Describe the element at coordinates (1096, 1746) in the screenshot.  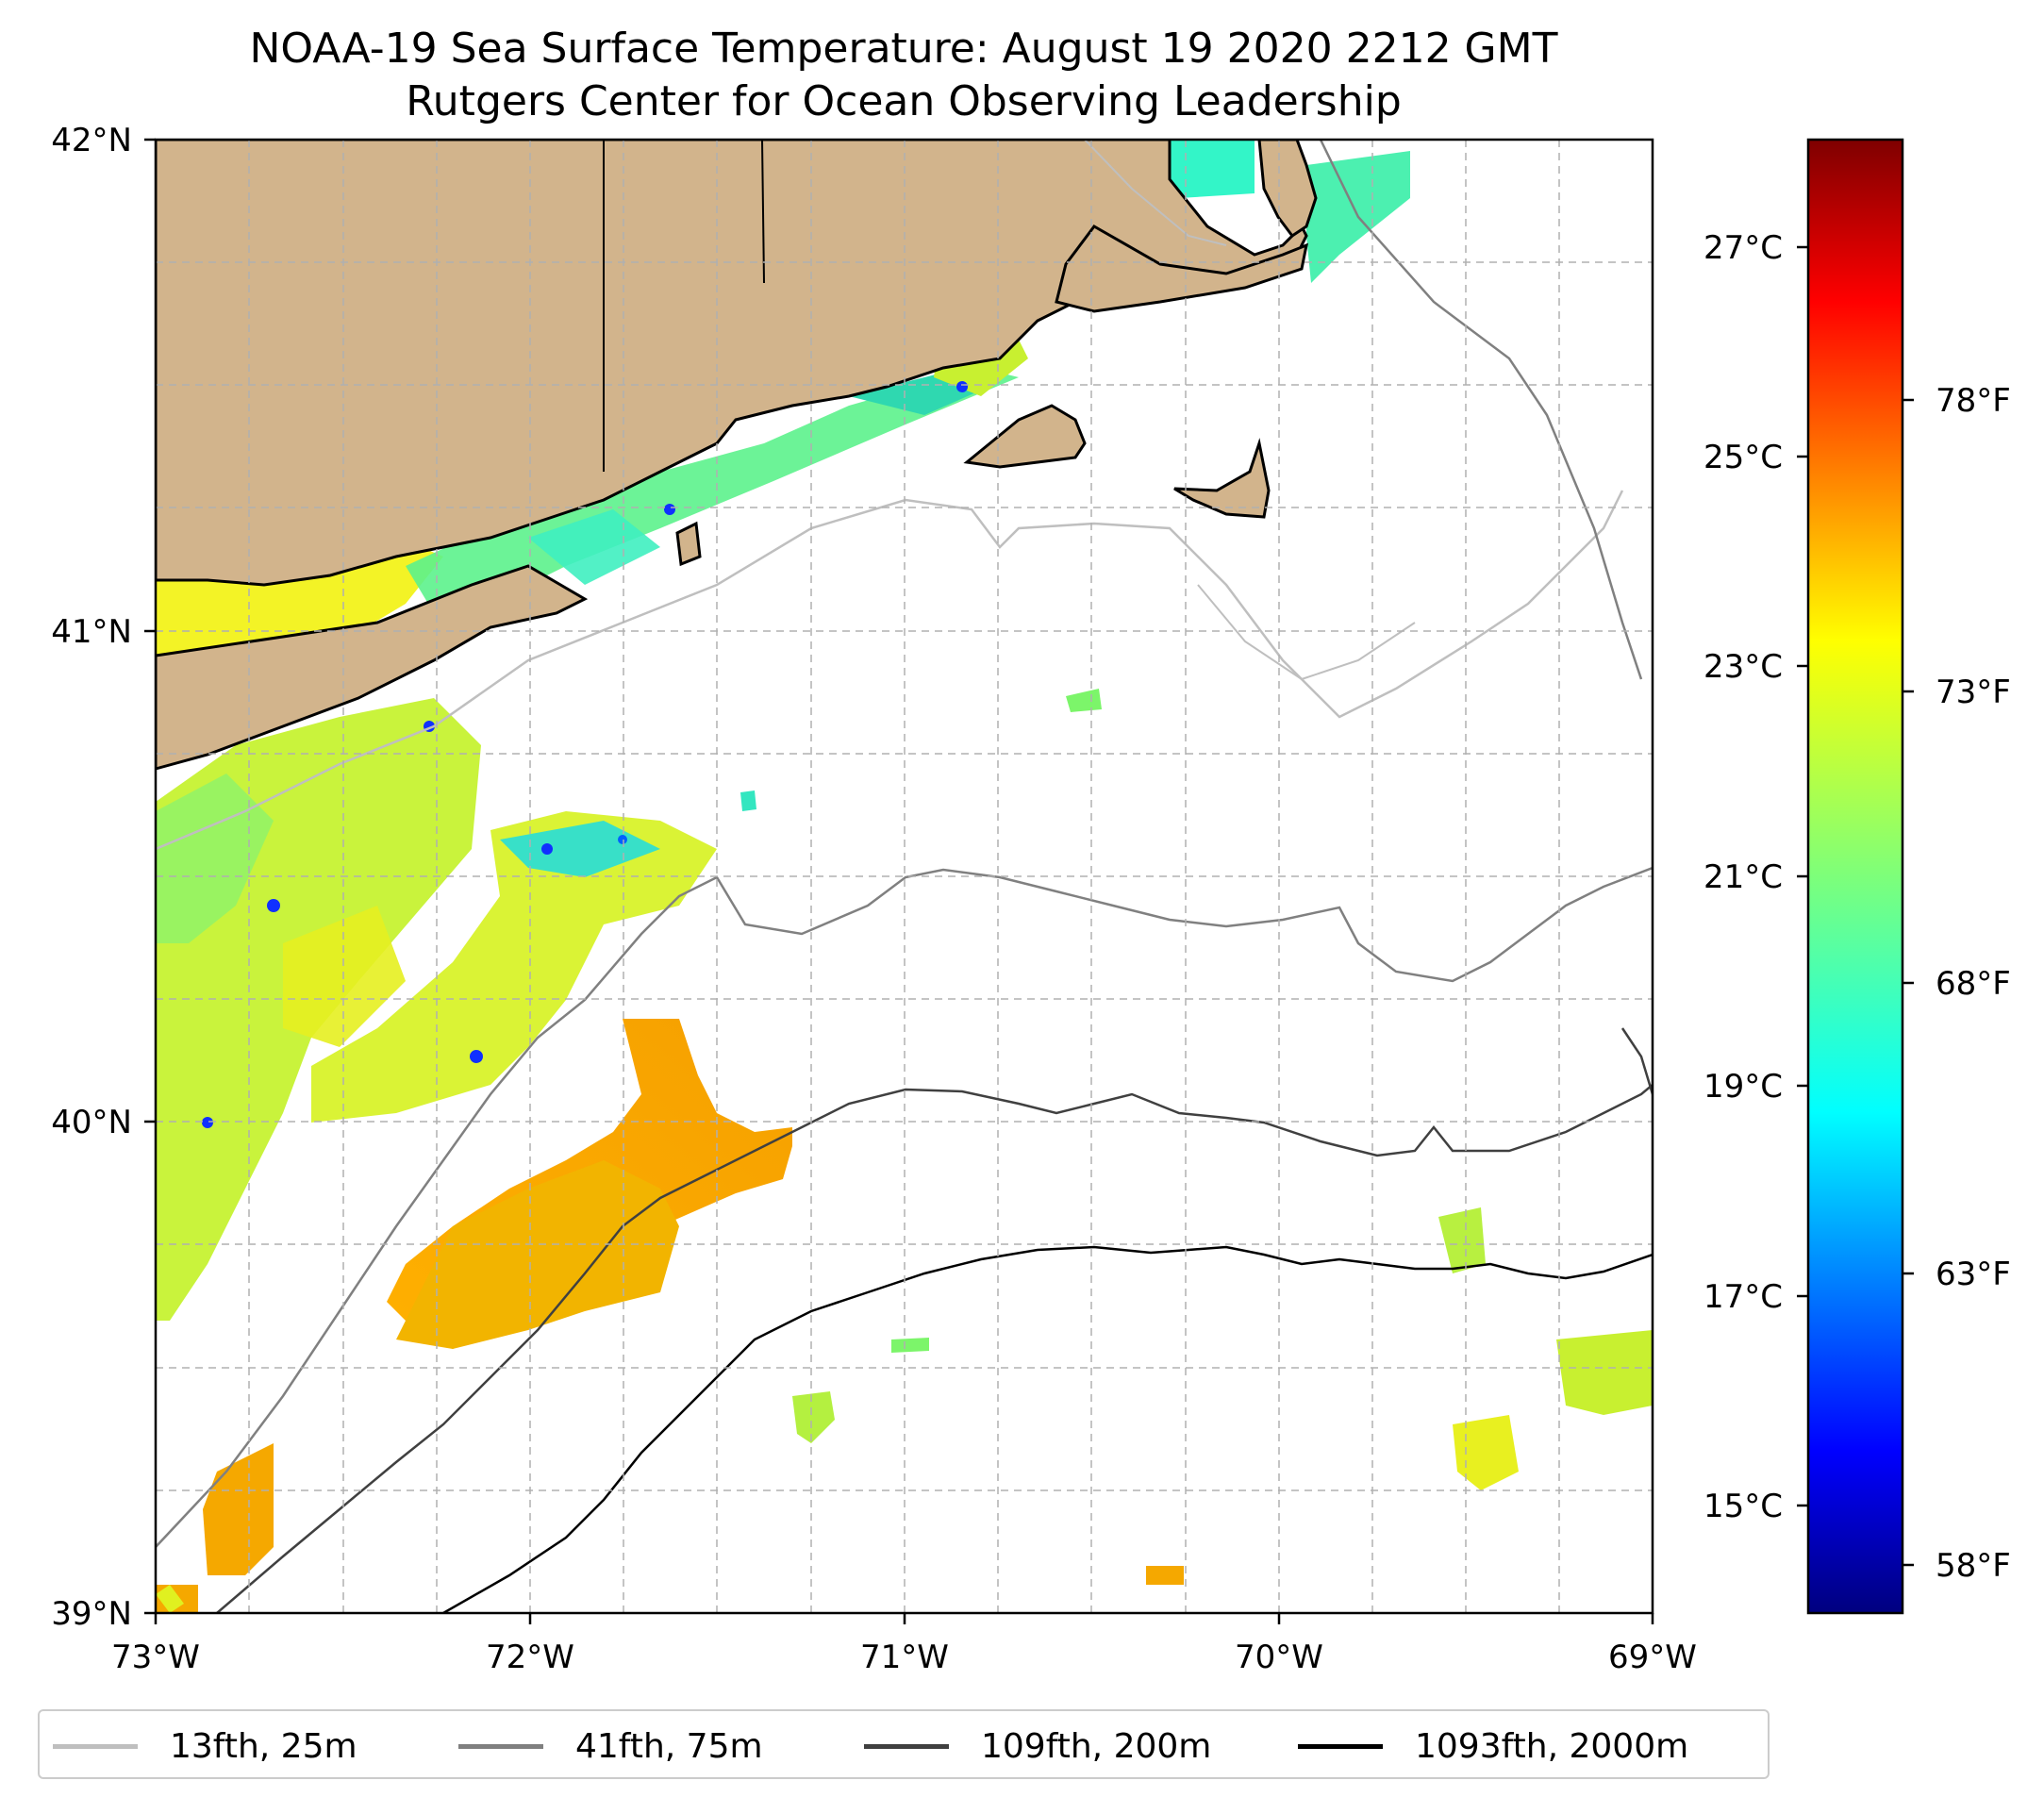
I see `legend-label-200m: 109fth, 200m` at that location.